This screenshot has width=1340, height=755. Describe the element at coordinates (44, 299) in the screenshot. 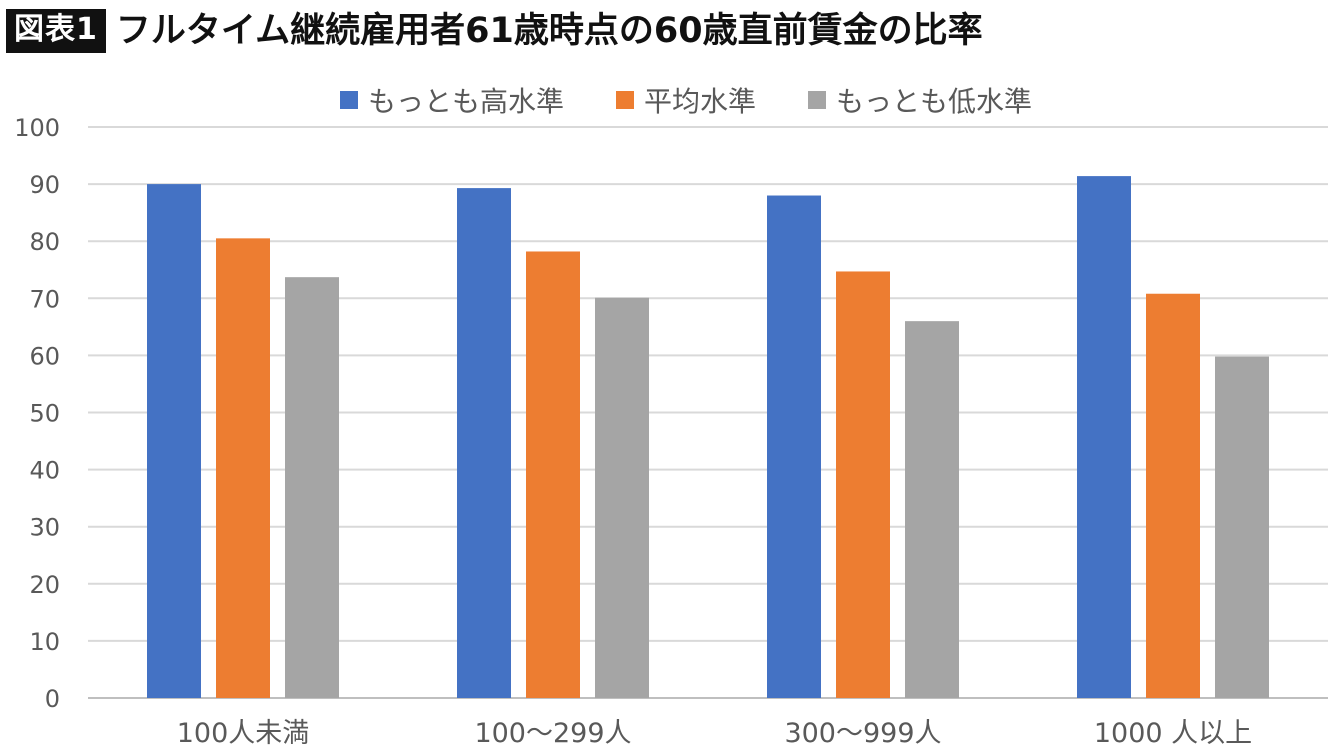

I see `y-tick-label: 70` at that location.